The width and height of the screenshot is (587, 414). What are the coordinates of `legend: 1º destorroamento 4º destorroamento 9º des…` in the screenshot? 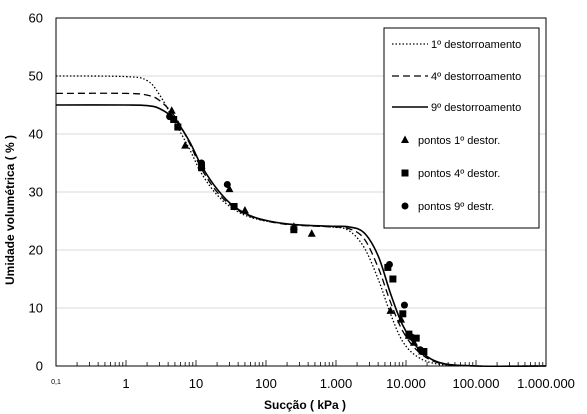 It's located at (461, 128).